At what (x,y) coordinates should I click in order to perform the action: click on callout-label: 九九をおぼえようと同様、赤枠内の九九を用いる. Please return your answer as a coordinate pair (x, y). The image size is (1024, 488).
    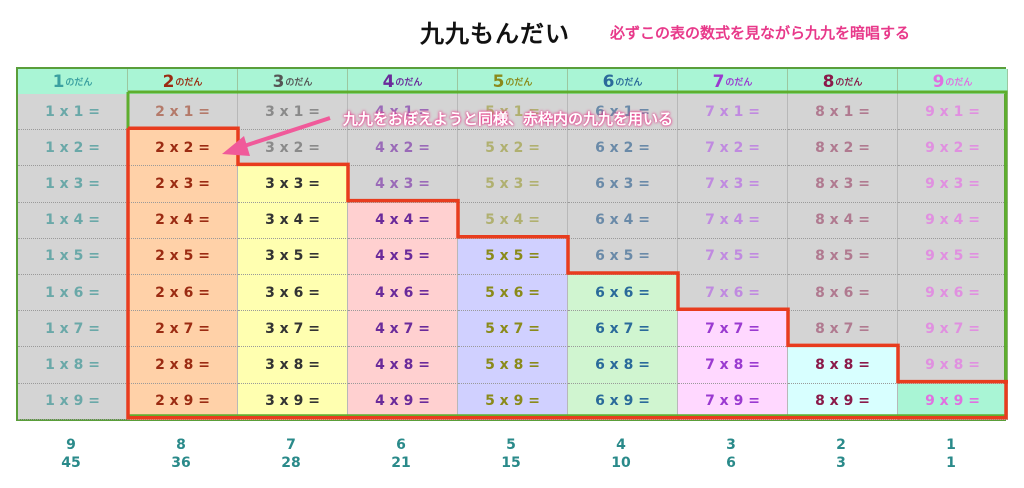
    Looking at the image, I should click on (508, 119).